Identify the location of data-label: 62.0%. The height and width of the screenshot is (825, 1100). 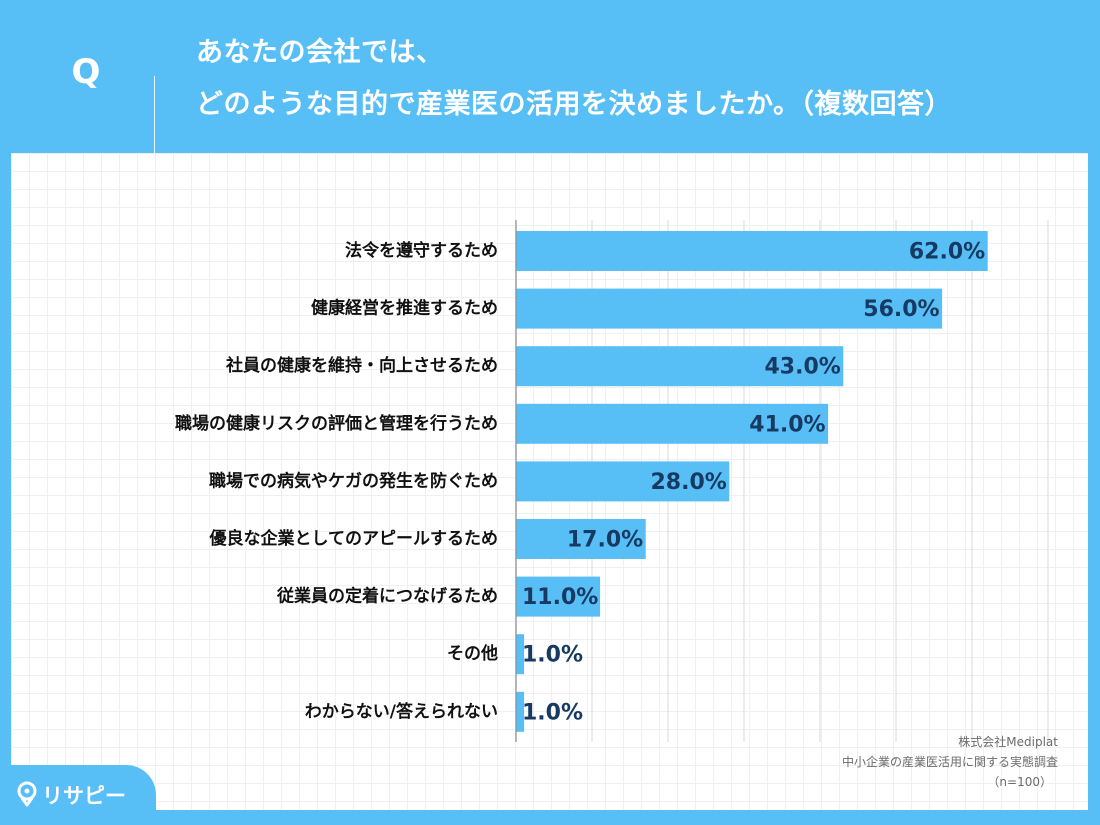
(947, 252).